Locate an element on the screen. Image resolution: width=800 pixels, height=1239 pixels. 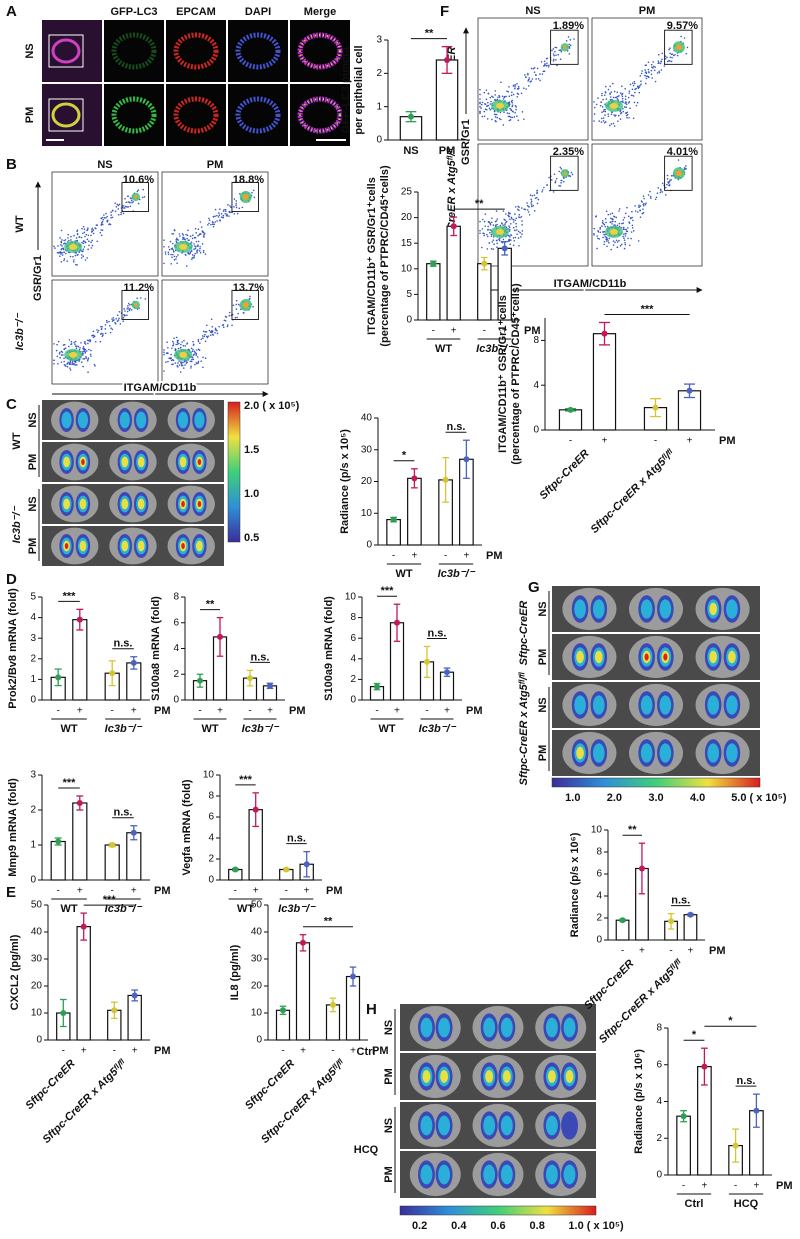
y-axis-label: per epithelial cell is located at coordinates (359, 89).